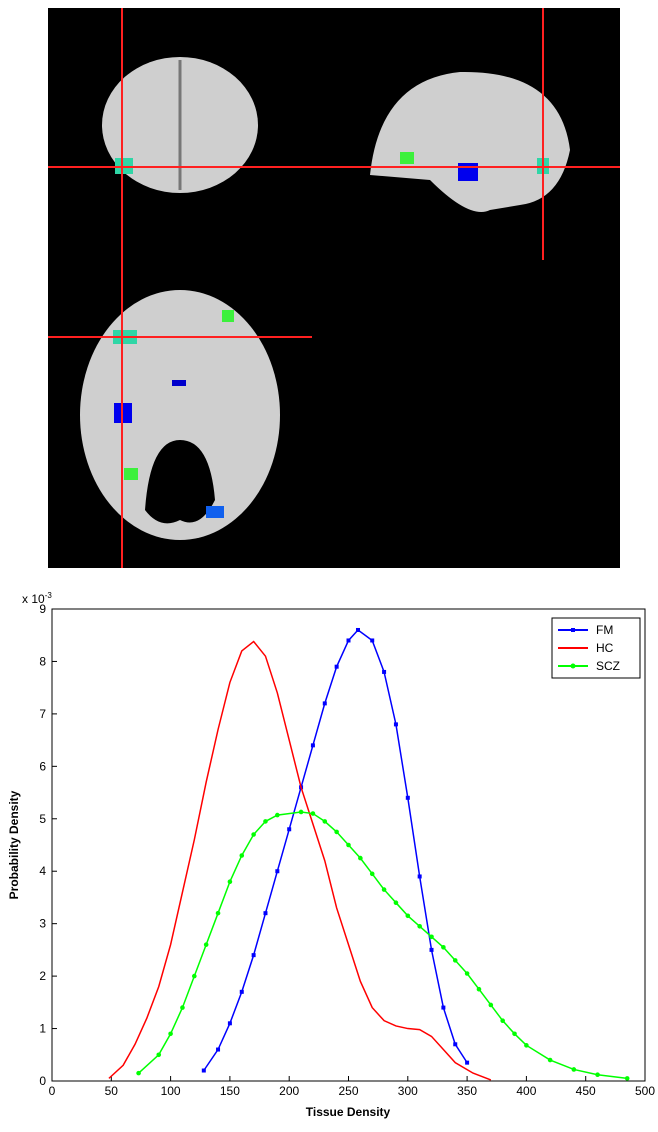  What do you see at coordinates (49, 595) in the screenshot?
I see `y-multiplier-exponent: -3` at bounding box center [49, 595].